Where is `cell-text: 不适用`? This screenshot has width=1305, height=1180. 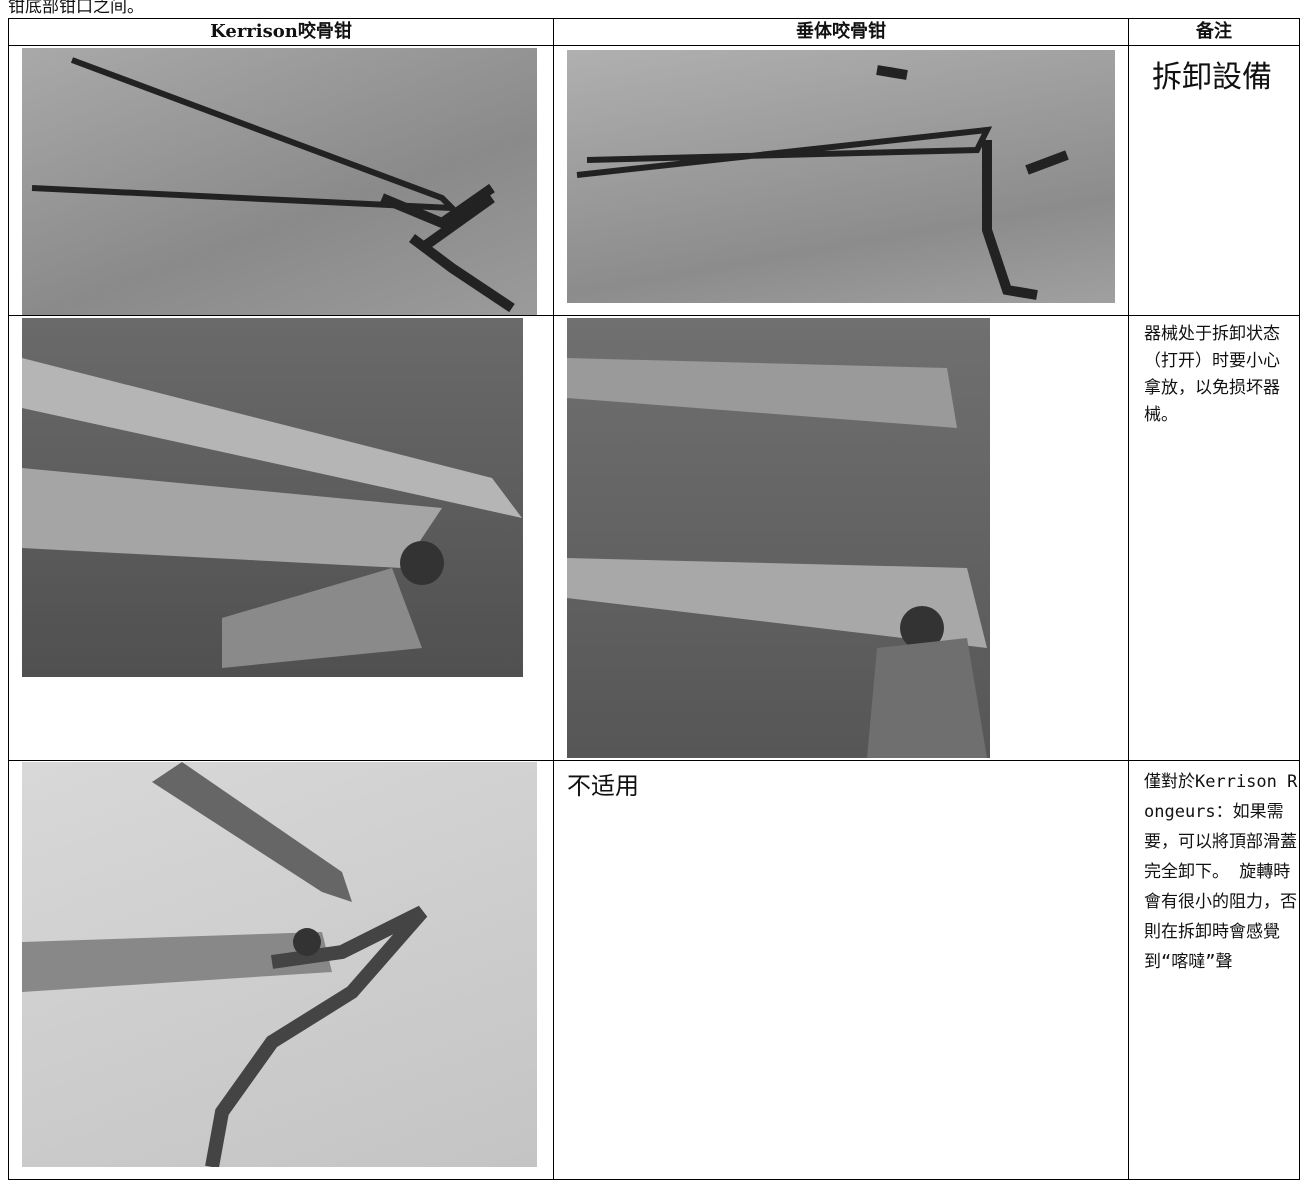 cell-text: 不适用 is located at coordinates (603, 786).